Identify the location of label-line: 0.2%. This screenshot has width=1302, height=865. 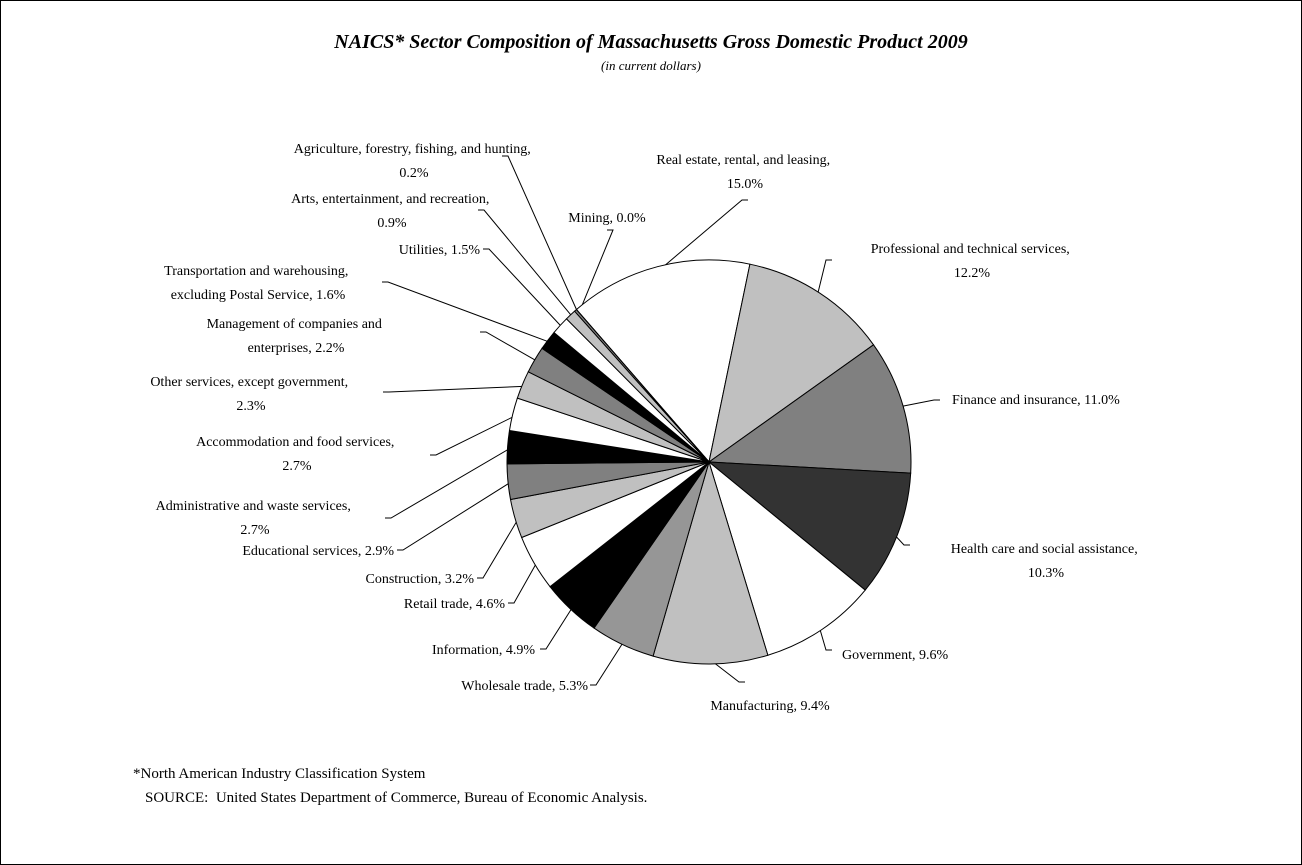
(414, 173).